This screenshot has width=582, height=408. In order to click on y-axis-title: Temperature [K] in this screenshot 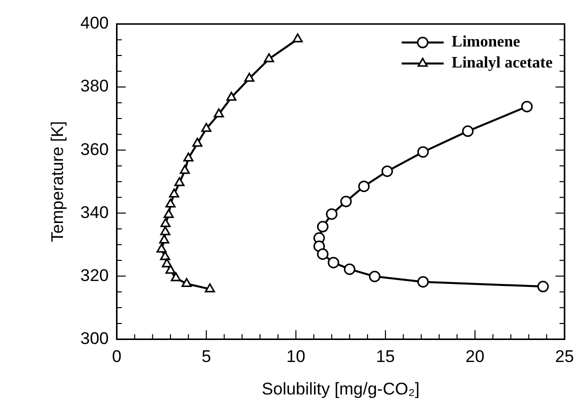, I will do `click(57, 181)`.